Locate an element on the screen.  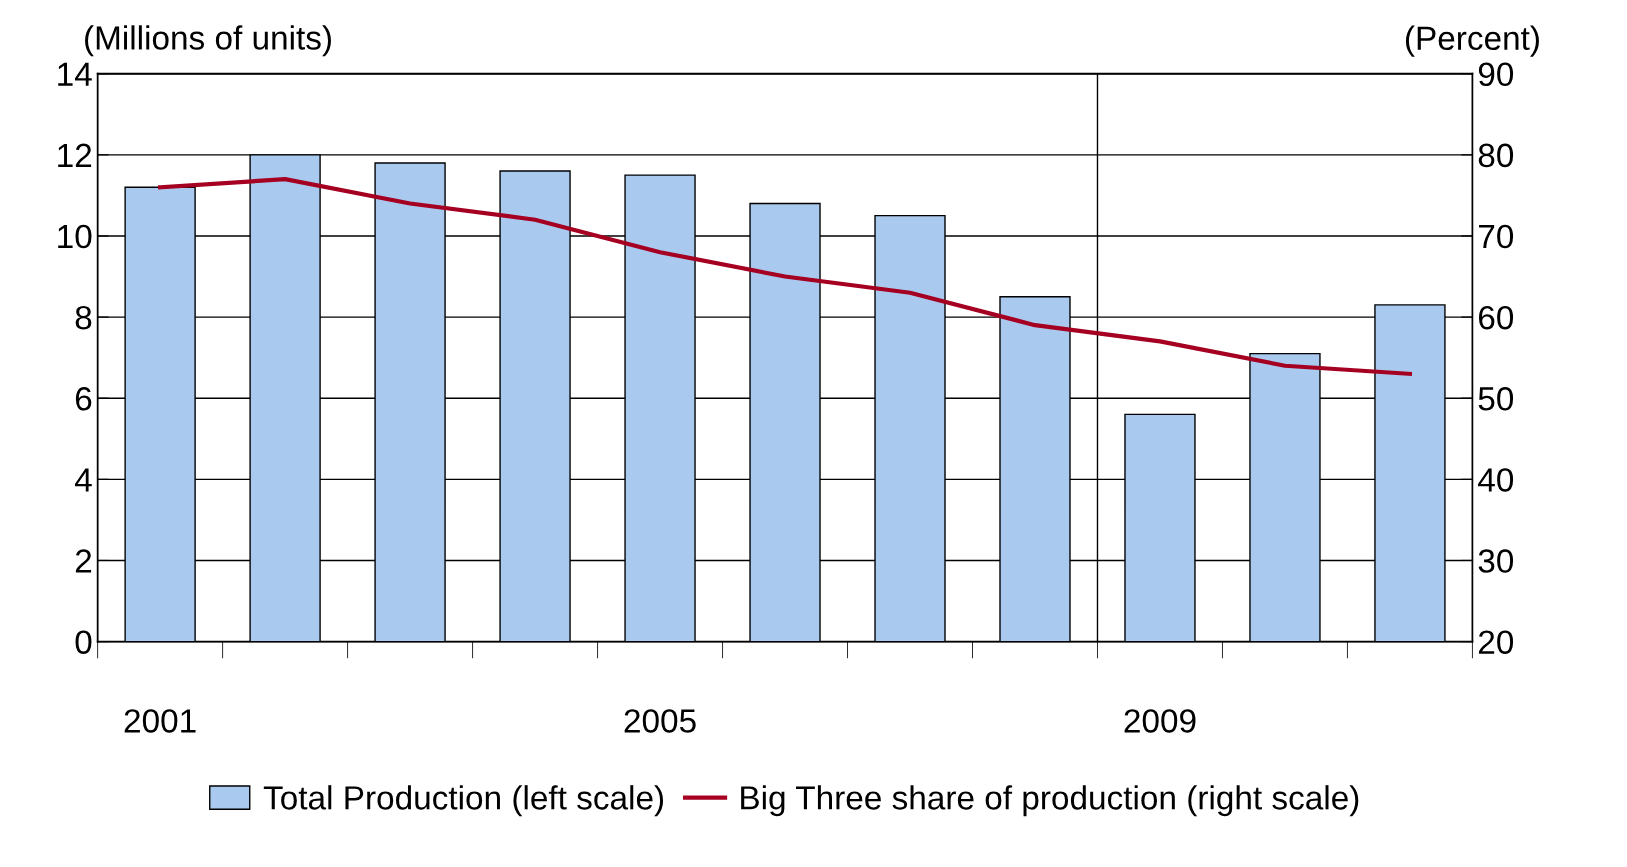
legend-label: Big Three share of production (right scale) is located at coordinates (1050, 801).